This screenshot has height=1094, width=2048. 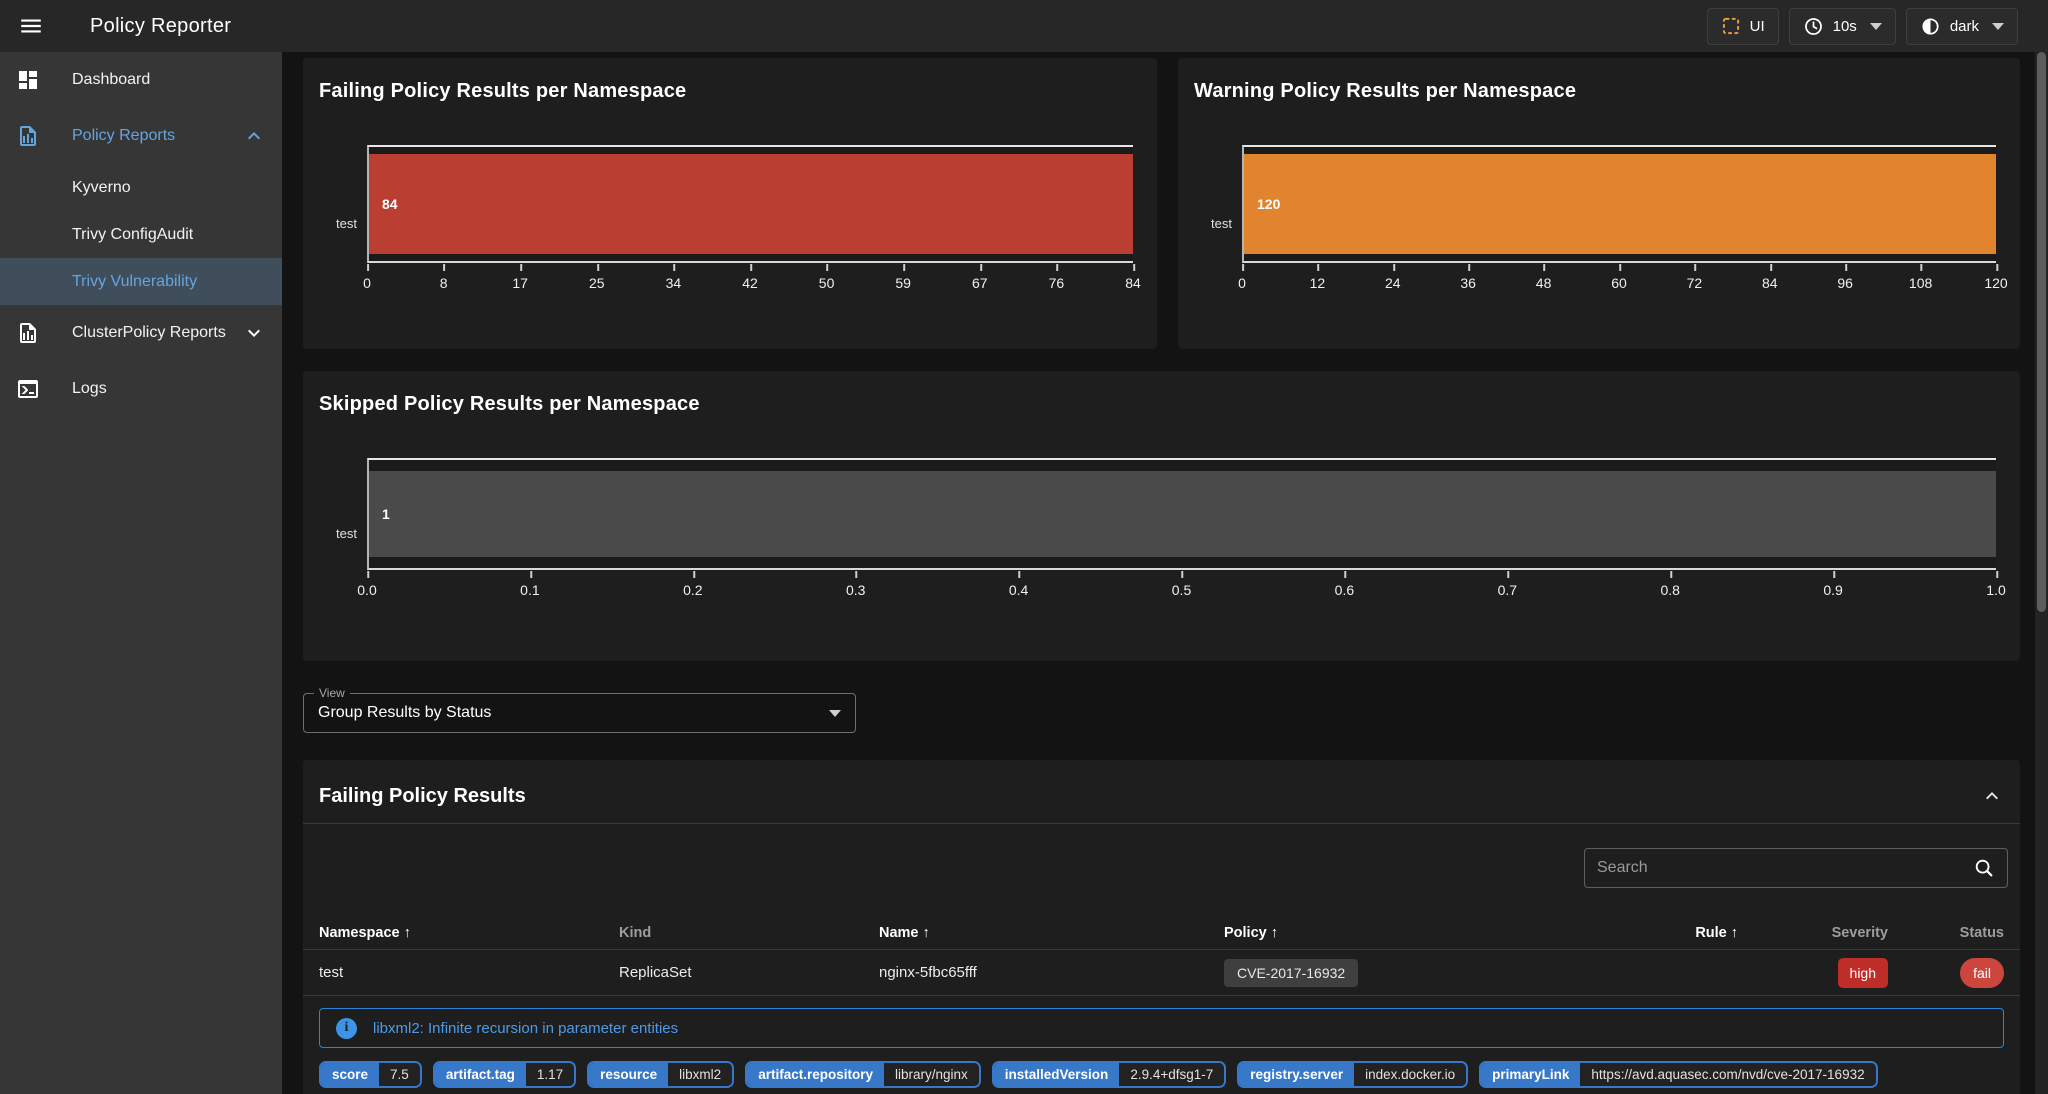 I want to click on bar-skipped: 1, so click(x=1182, y=514).